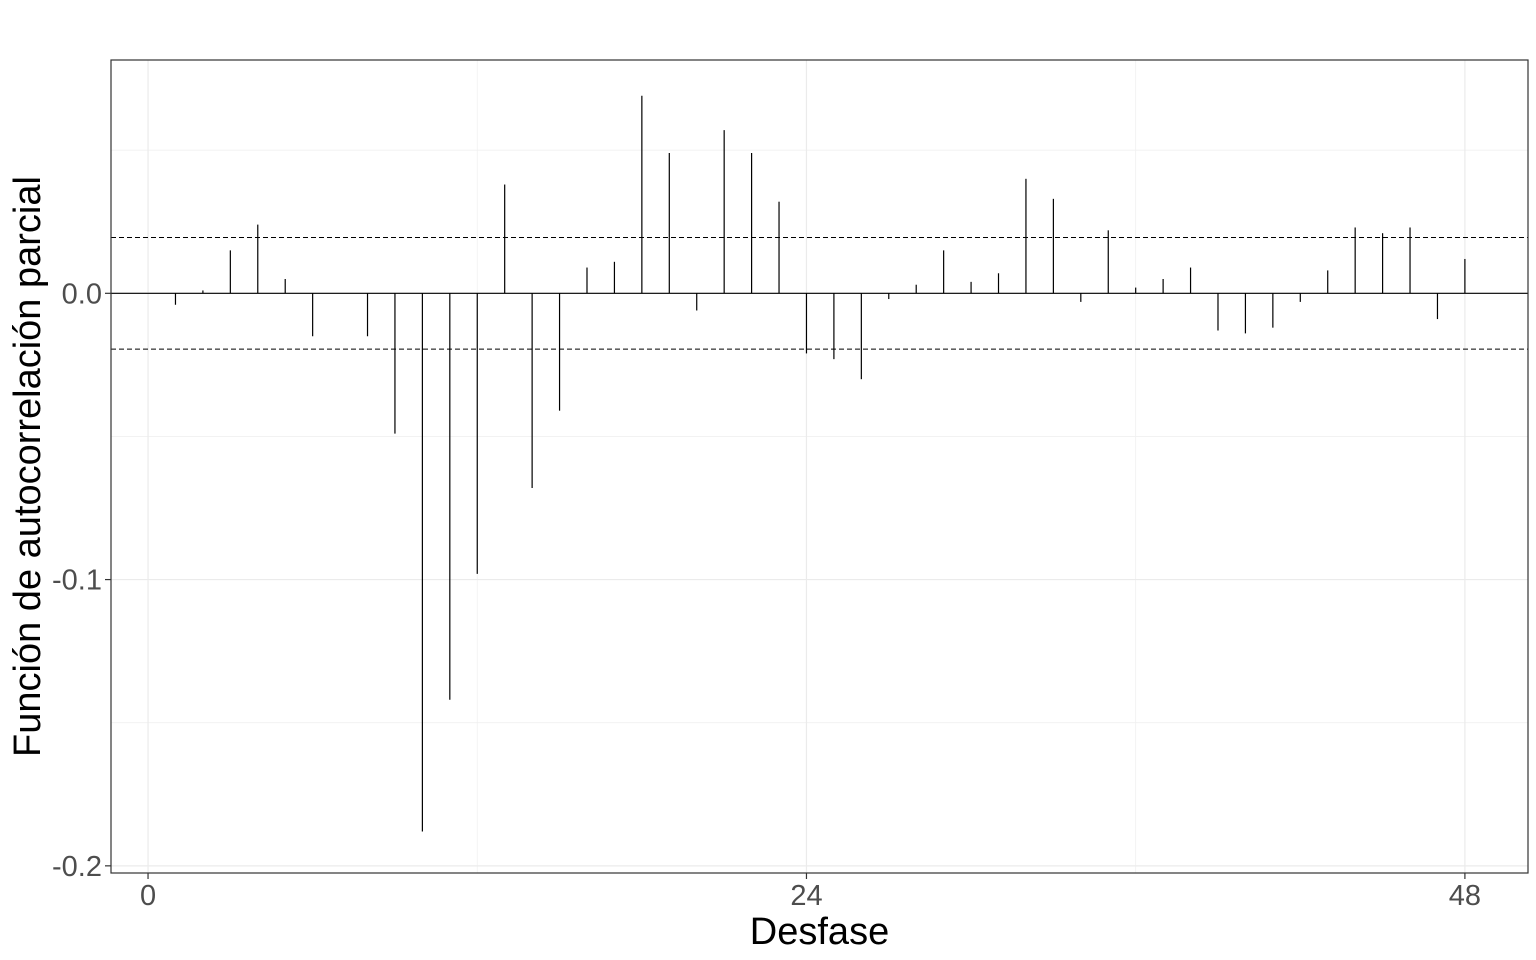  I want to click on x-axis-ticks: 0 24 48, so click(810, 892).